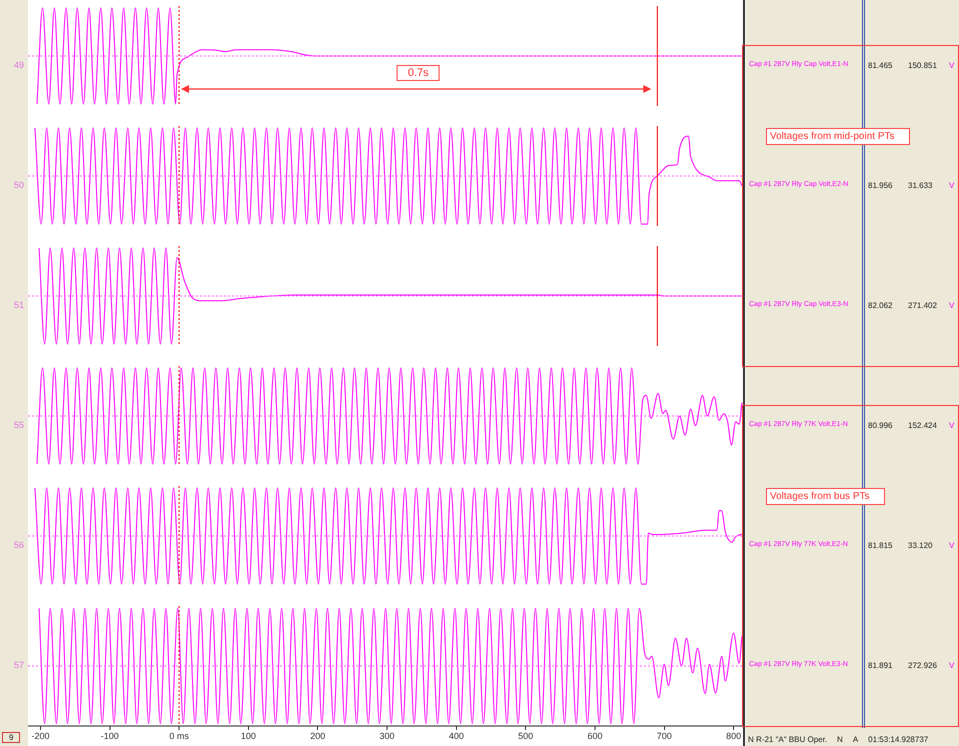  Describe the element at coordinates (456, 735) in the screenshot. I see `x-tick-label: 400` at that location.